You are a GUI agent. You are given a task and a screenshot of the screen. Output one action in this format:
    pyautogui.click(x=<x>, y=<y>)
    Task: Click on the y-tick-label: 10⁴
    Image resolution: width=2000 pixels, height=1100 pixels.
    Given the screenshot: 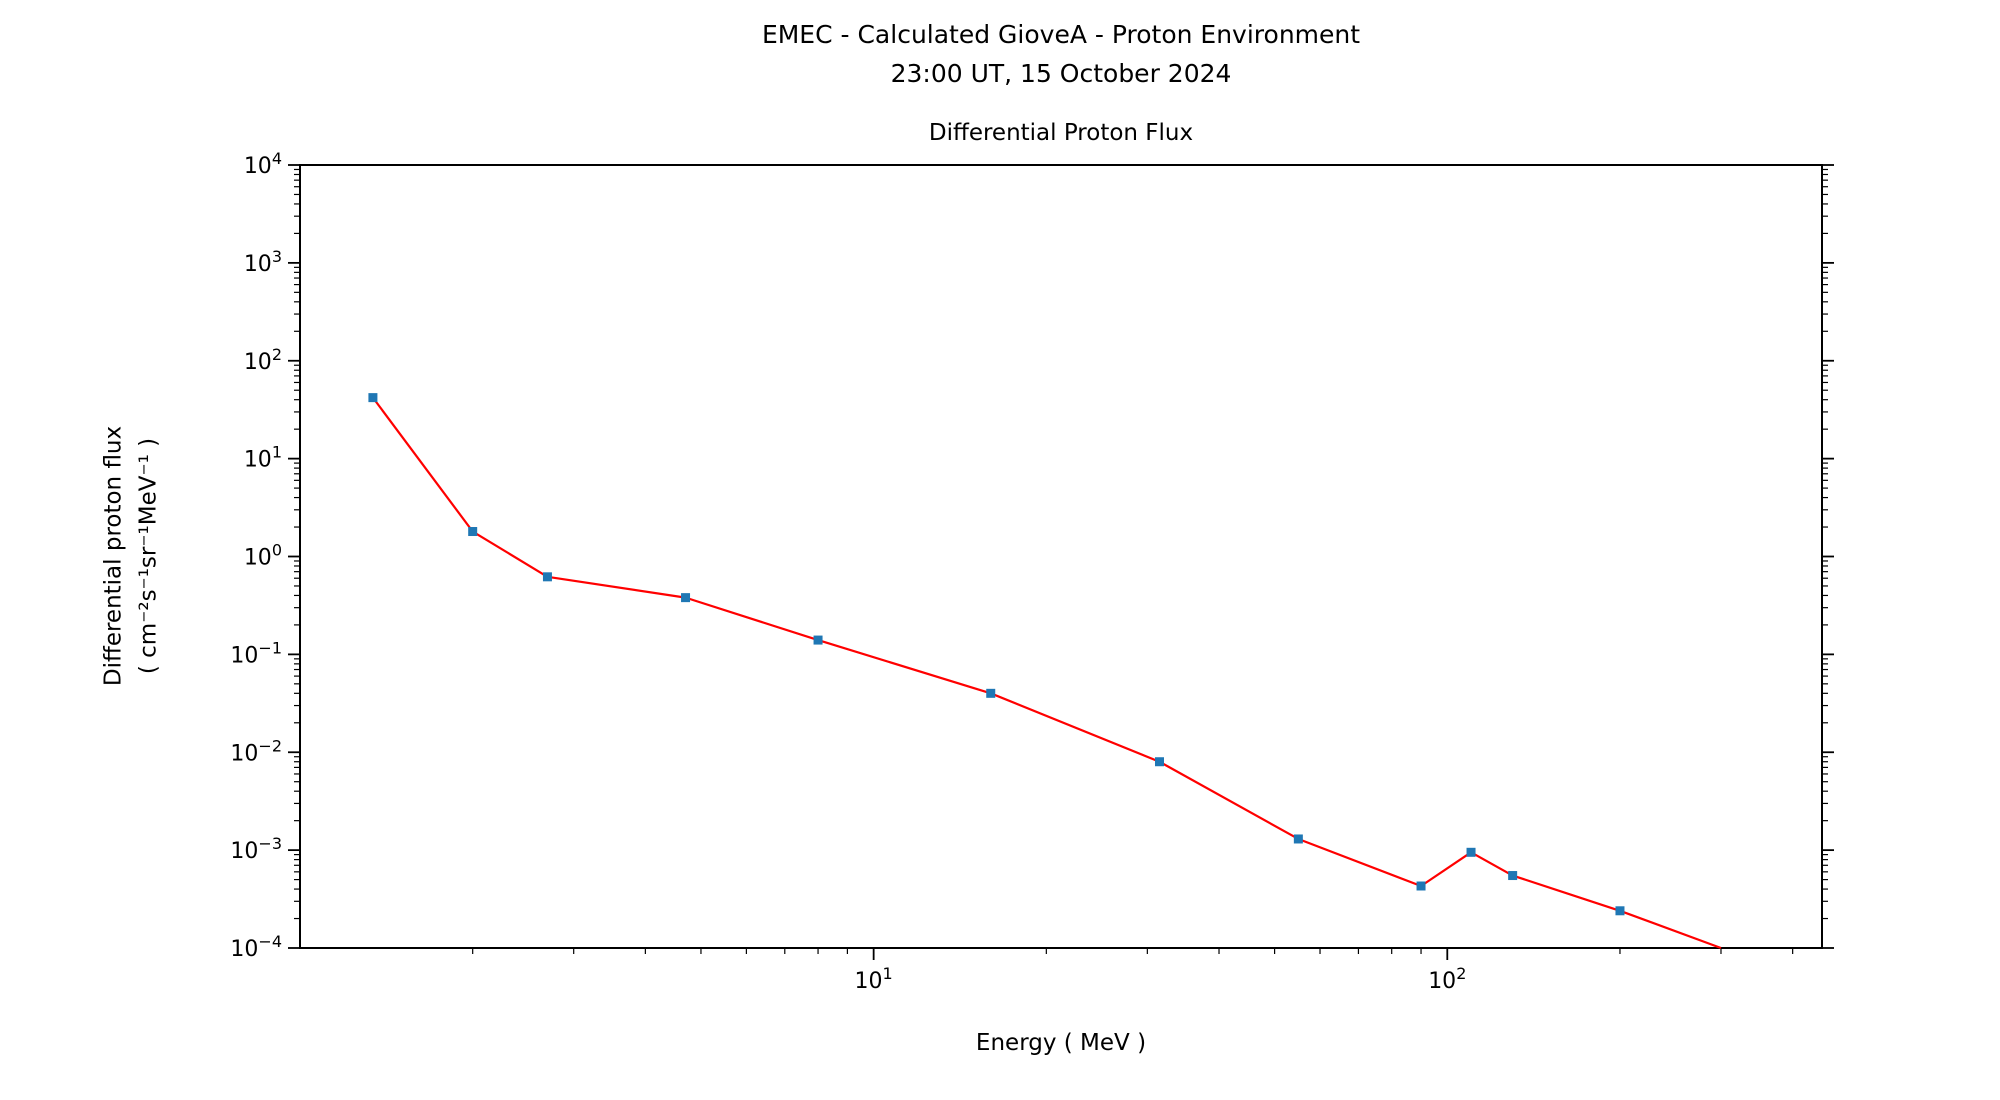 What is the action you would take?
    pyautogui.click(x=263, y=164)
    